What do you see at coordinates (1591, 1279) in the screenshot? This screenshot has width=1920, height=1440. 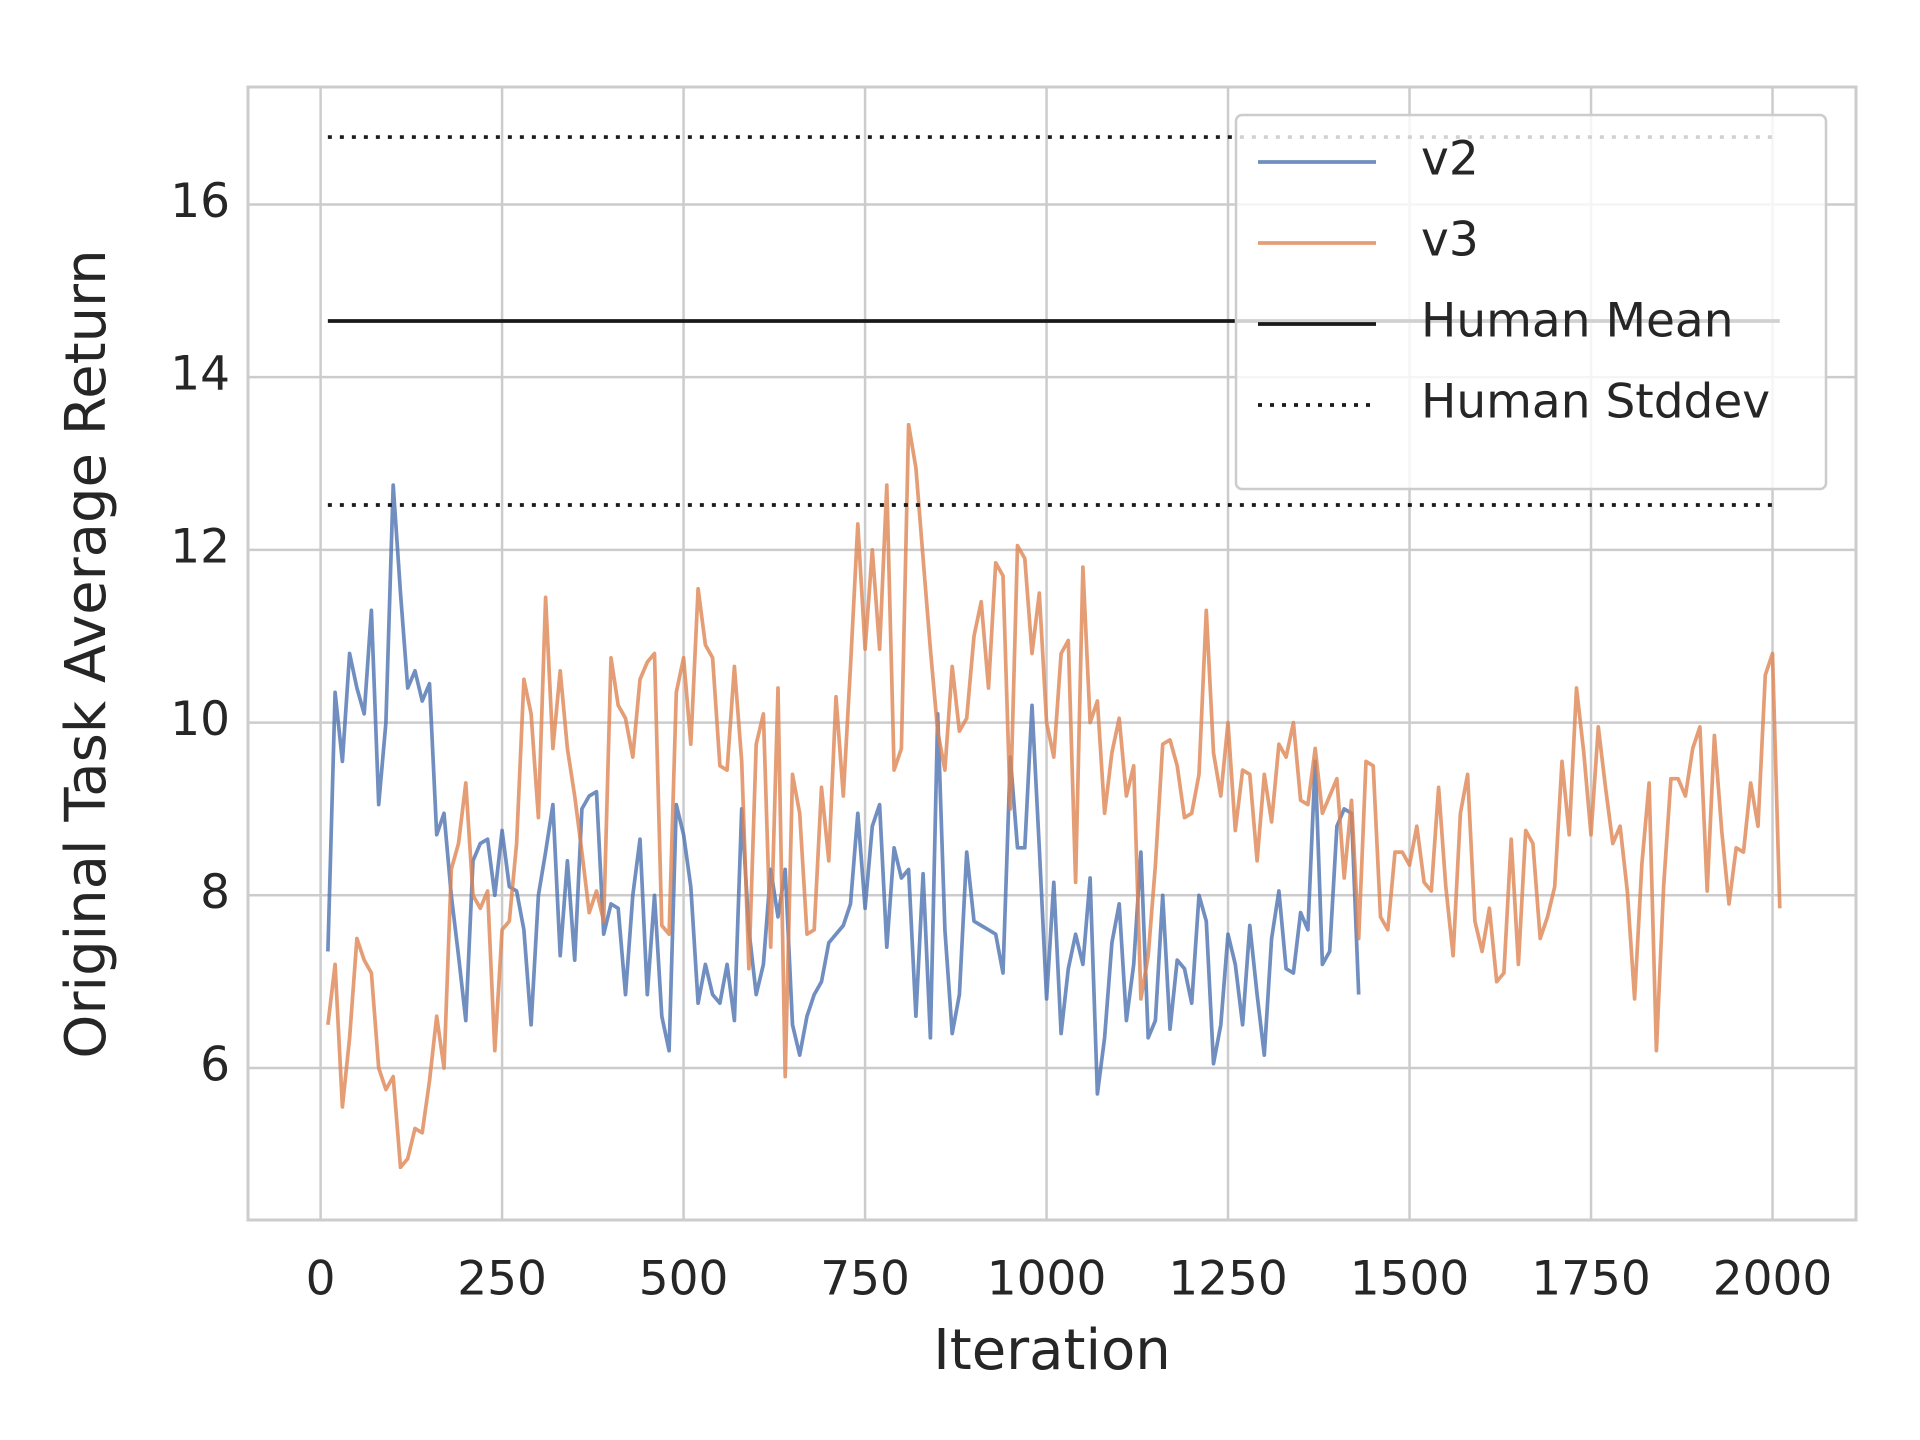 I see `x-tick-label: 1750` at bounding box center [1591, 1279].